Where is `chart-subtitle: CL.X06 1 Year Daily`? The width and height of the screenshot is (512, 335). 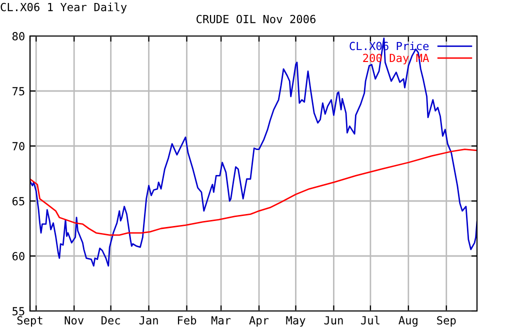 chart-subtitle: CL.X06 1 Year Daily is located at coordinates (63, 8).